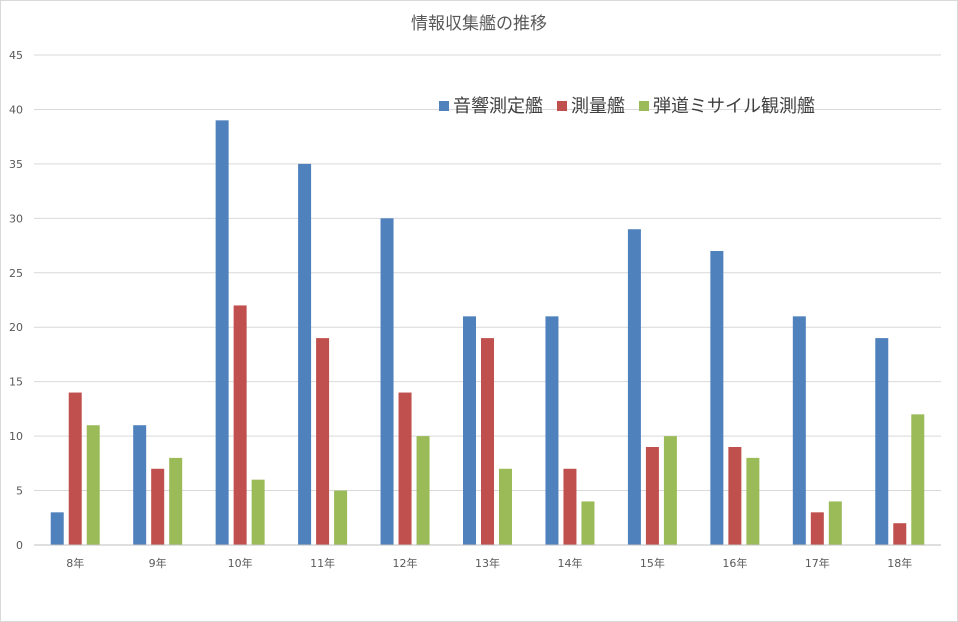  I want to click on x-tick-label: 8年, so click(75, 563).